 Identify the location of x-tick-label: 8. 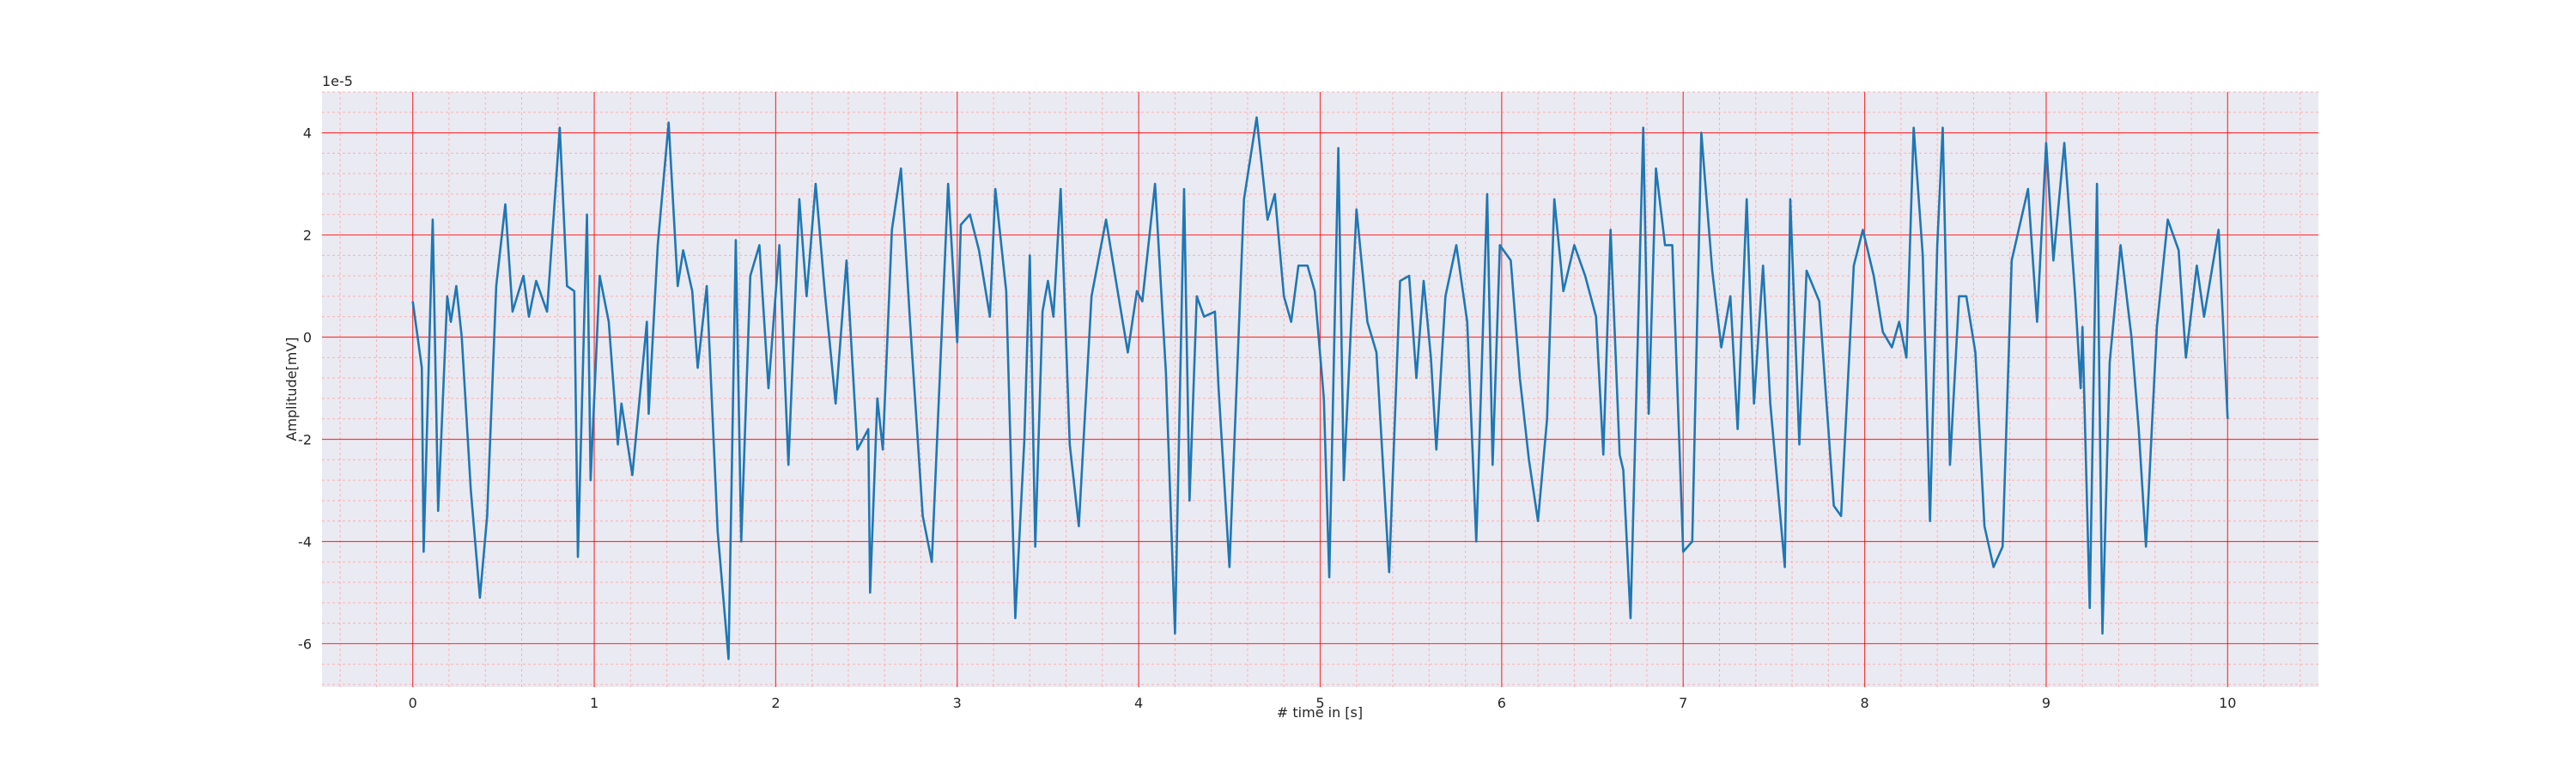
(1864, 703).